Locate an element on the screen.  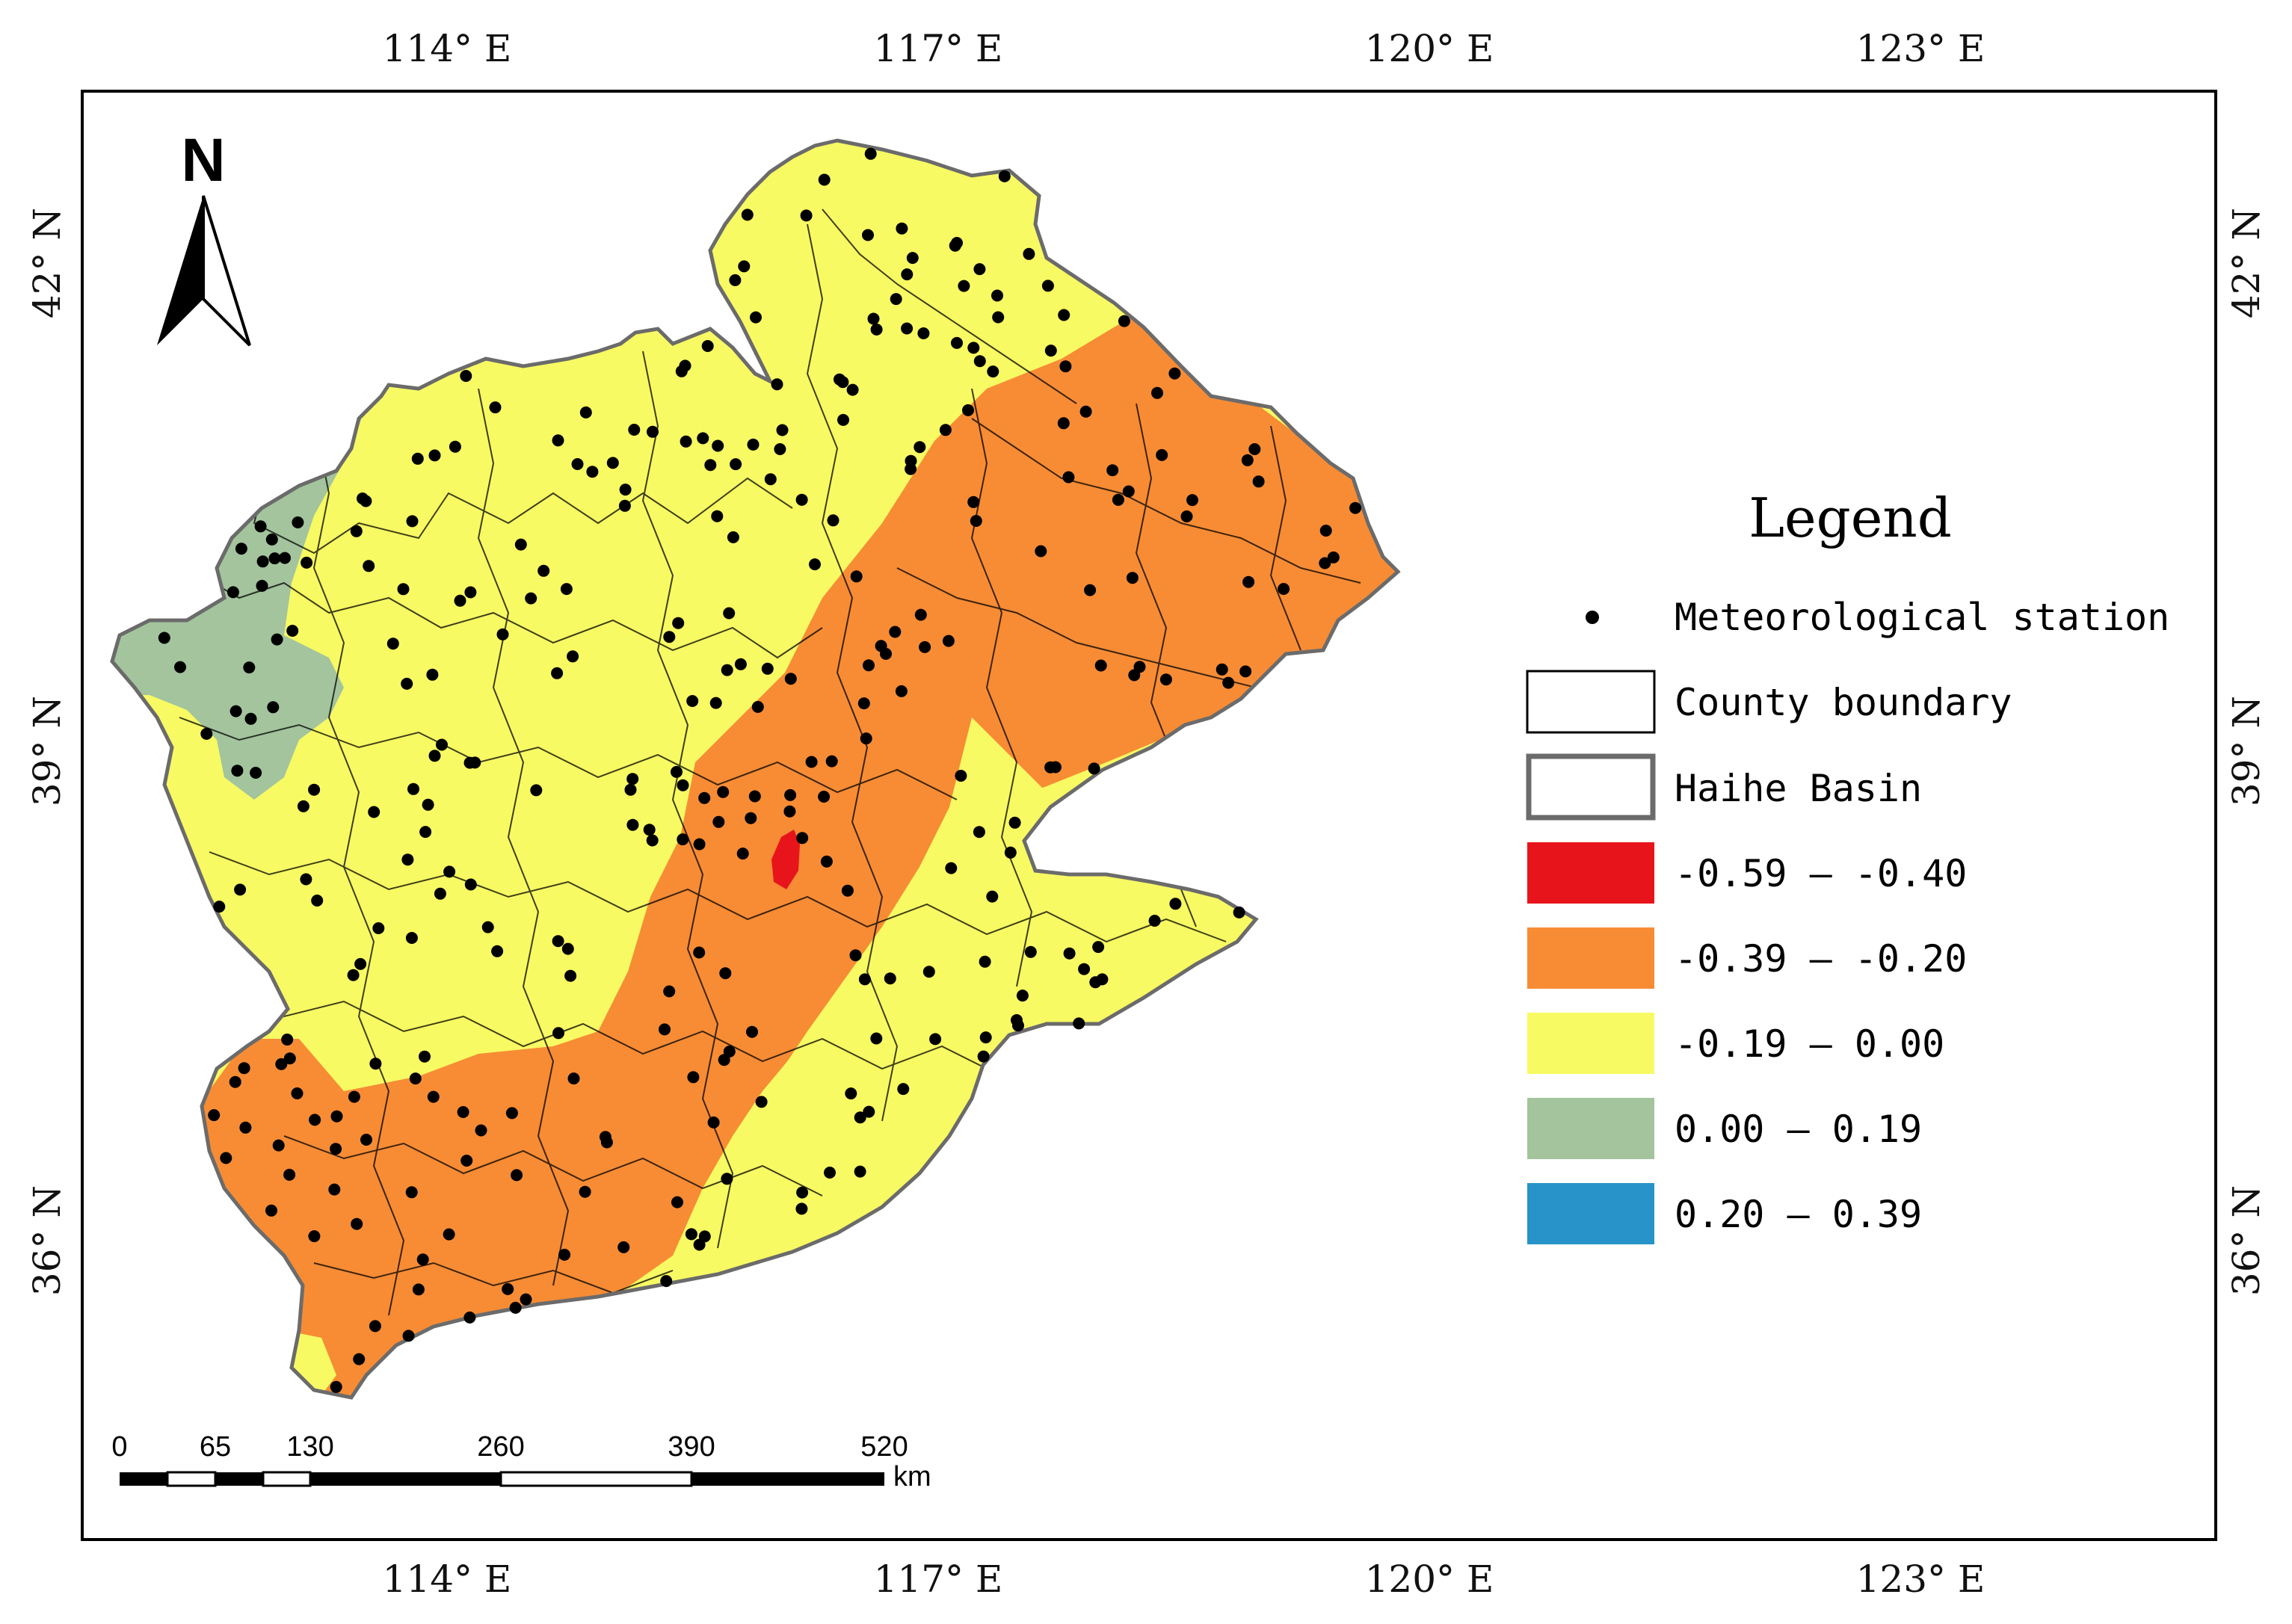
scale-unit: km is located at coordinates (912, 1477).